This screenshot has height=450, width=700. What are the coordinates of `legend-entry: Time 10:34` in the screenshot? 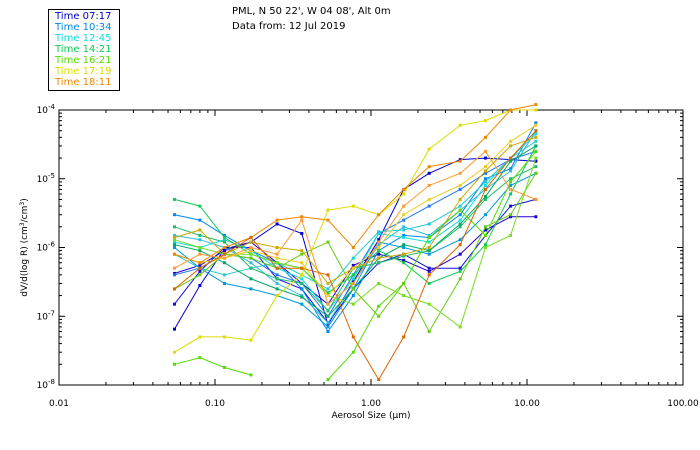 It's located at (83, 27).